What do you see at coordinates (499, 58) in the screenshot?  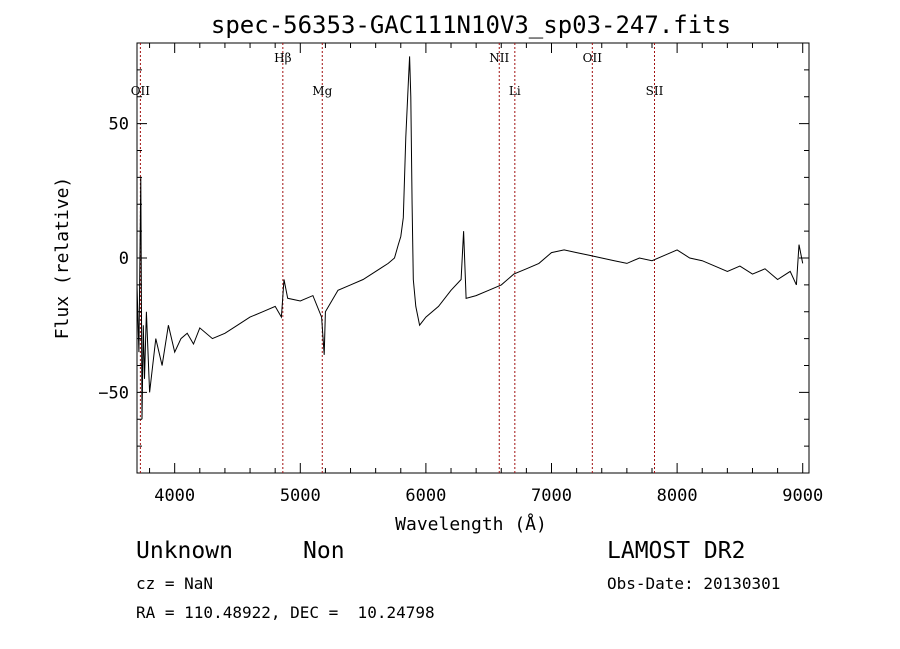 I see `marker-label: NII` at bounding box center [499, 58].